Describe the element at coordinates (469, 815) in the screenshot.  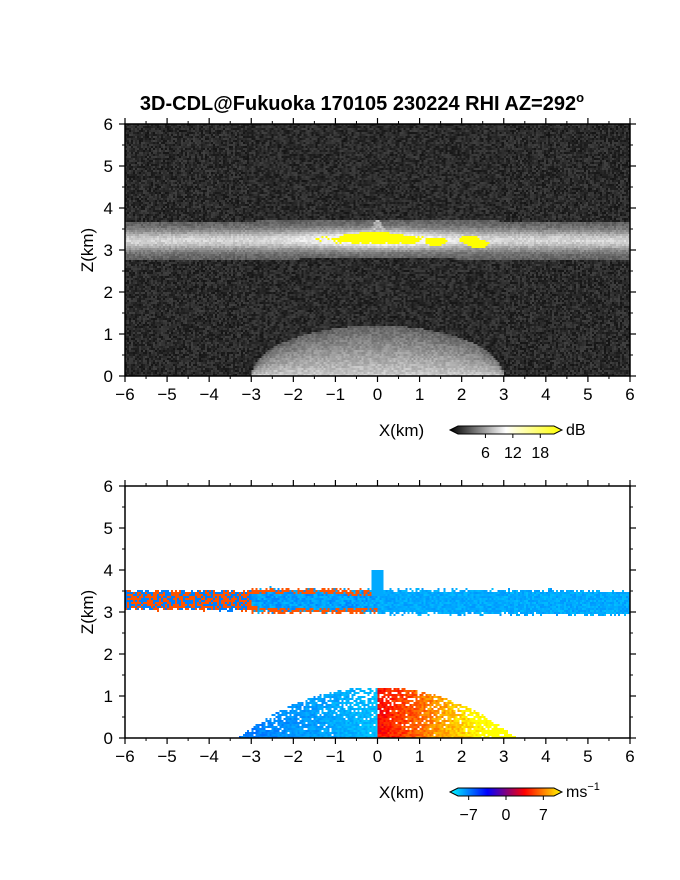
I see `colorbar-tick-label: −7` at that location.